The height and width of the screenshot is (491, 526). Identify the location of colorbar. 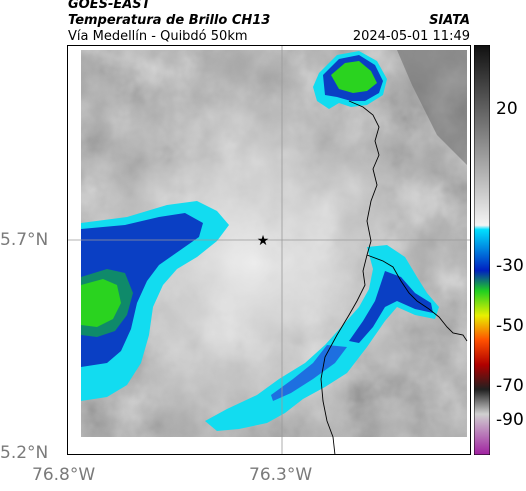
(482, 250).